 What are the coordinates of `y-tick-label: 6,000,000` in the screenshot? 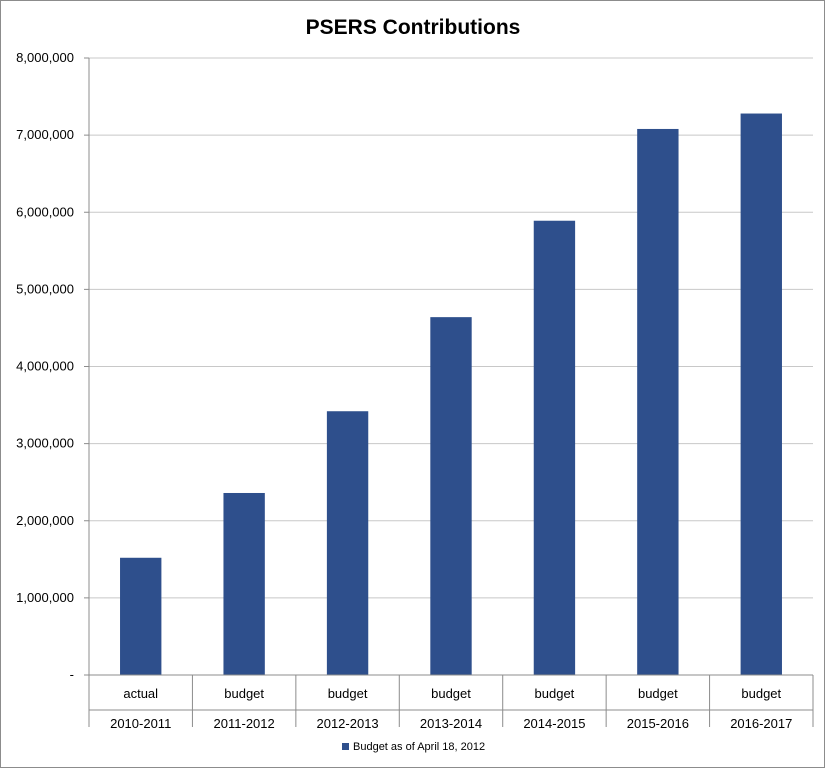 It's located at (45, 211).